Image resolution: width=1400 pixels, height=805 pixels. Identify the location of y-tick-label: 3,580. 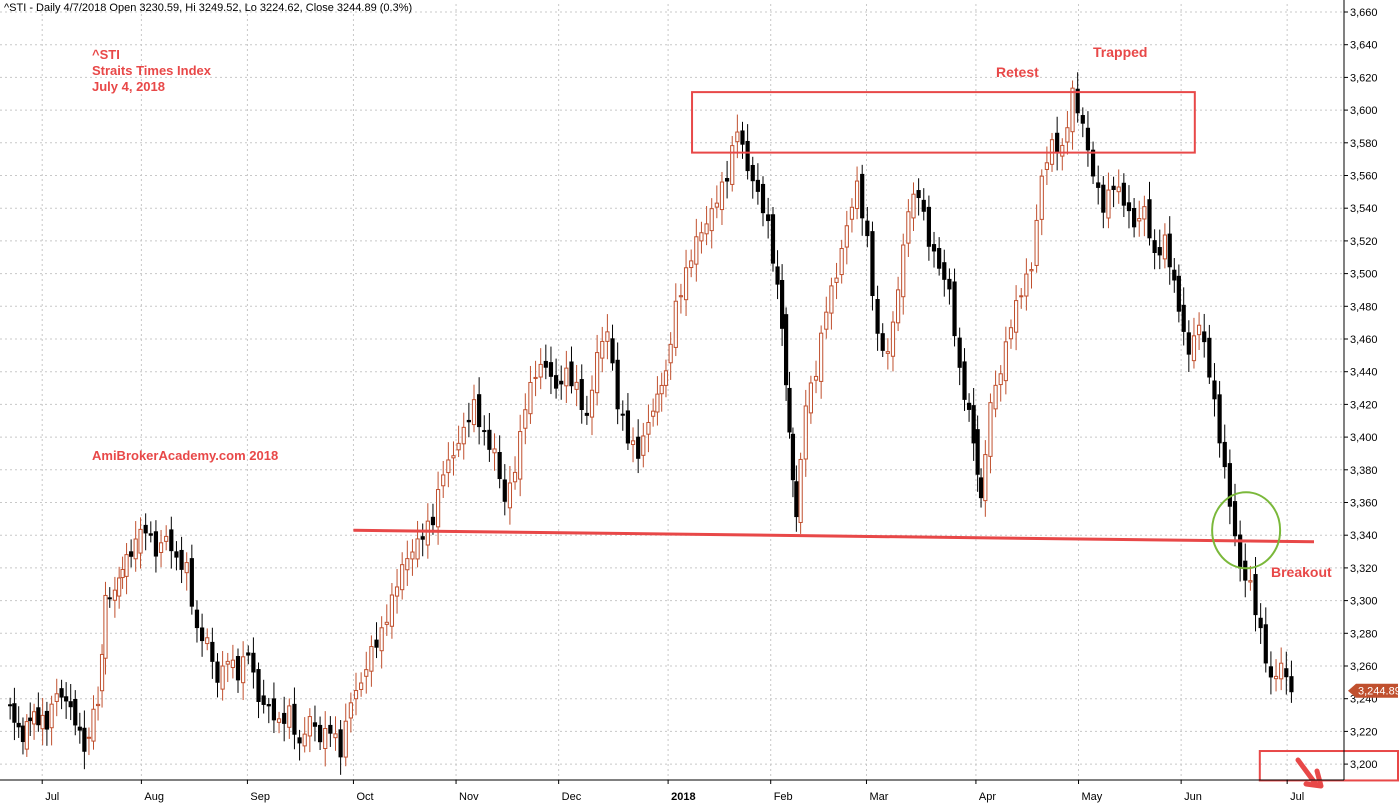
(1364, 144).